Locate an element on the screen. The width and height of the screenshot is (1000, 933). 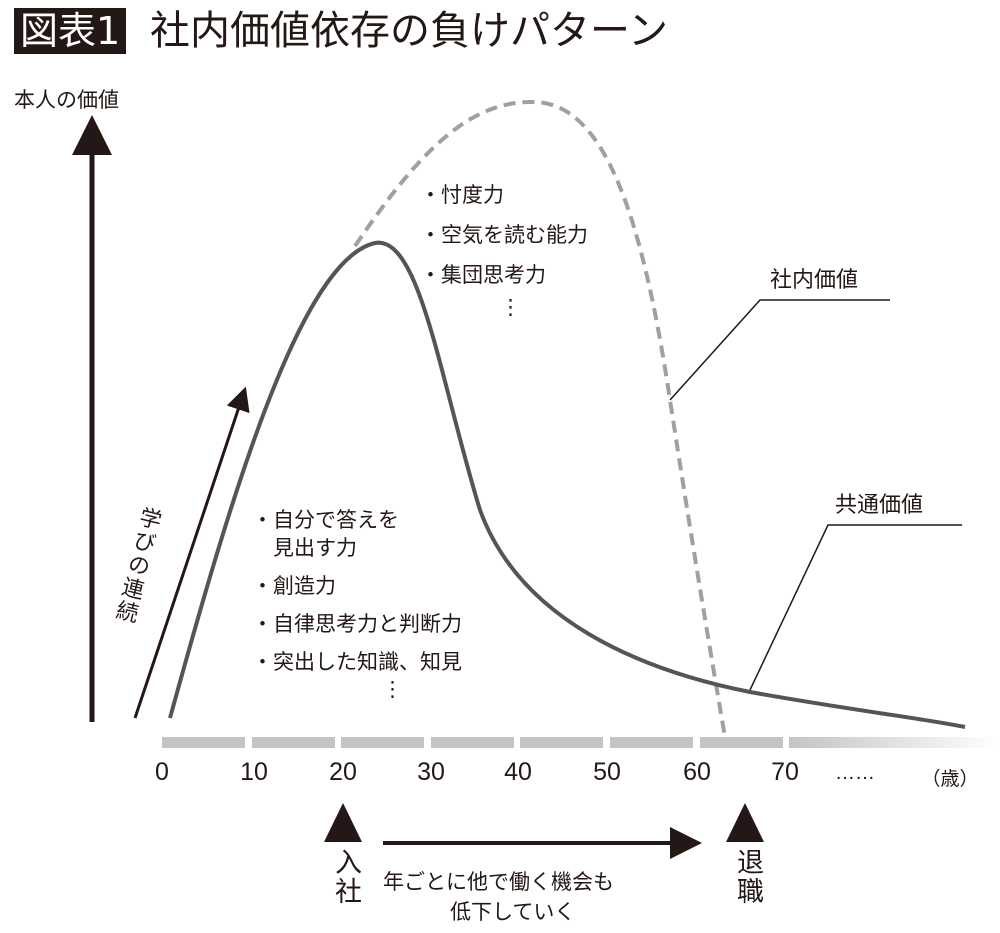
x-unit: （歳） is located at coordinates (950, 779).